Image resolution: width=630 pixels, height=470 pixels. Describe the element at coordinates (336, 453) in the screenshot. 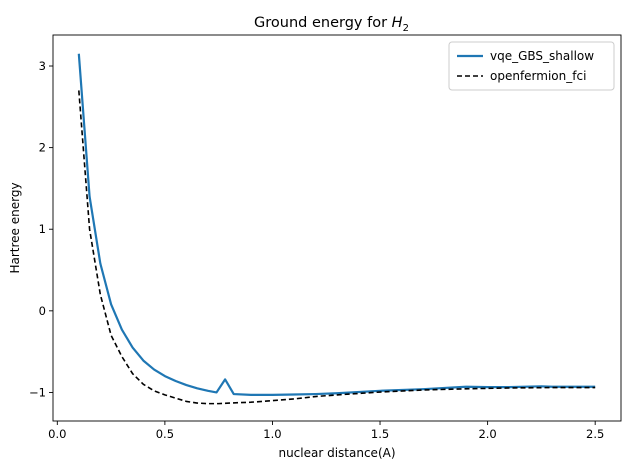

I see `x-axis-label: nuclear distance(A)` at that location.